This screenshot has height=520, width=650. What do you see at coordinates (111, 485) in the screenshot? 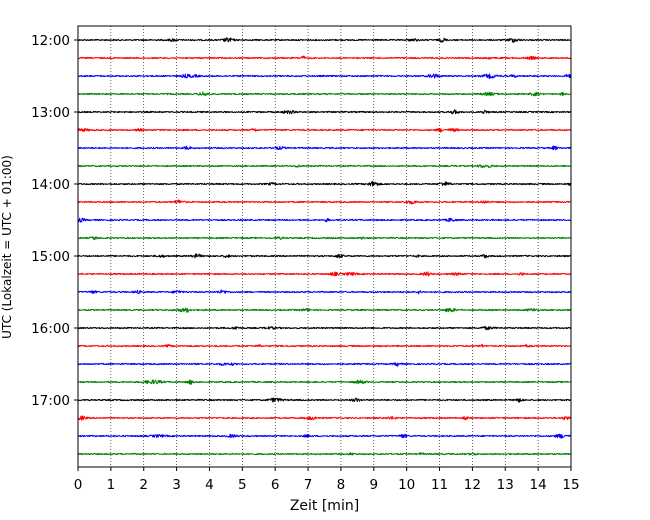
I see `x-tick-label: 1` at bounding box center [111, 485].